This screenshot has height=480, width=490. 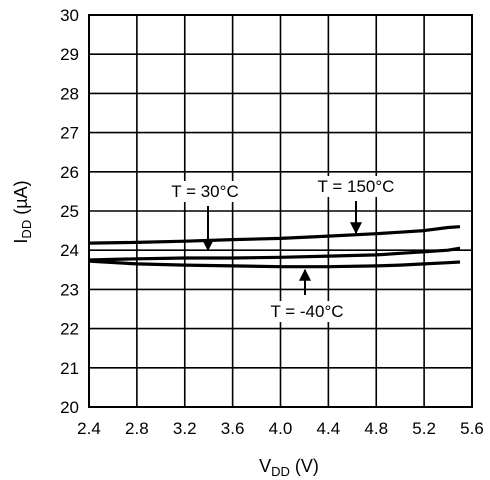 I want to click on annotation-label: T = -40°C, so click(x=306, y=311).